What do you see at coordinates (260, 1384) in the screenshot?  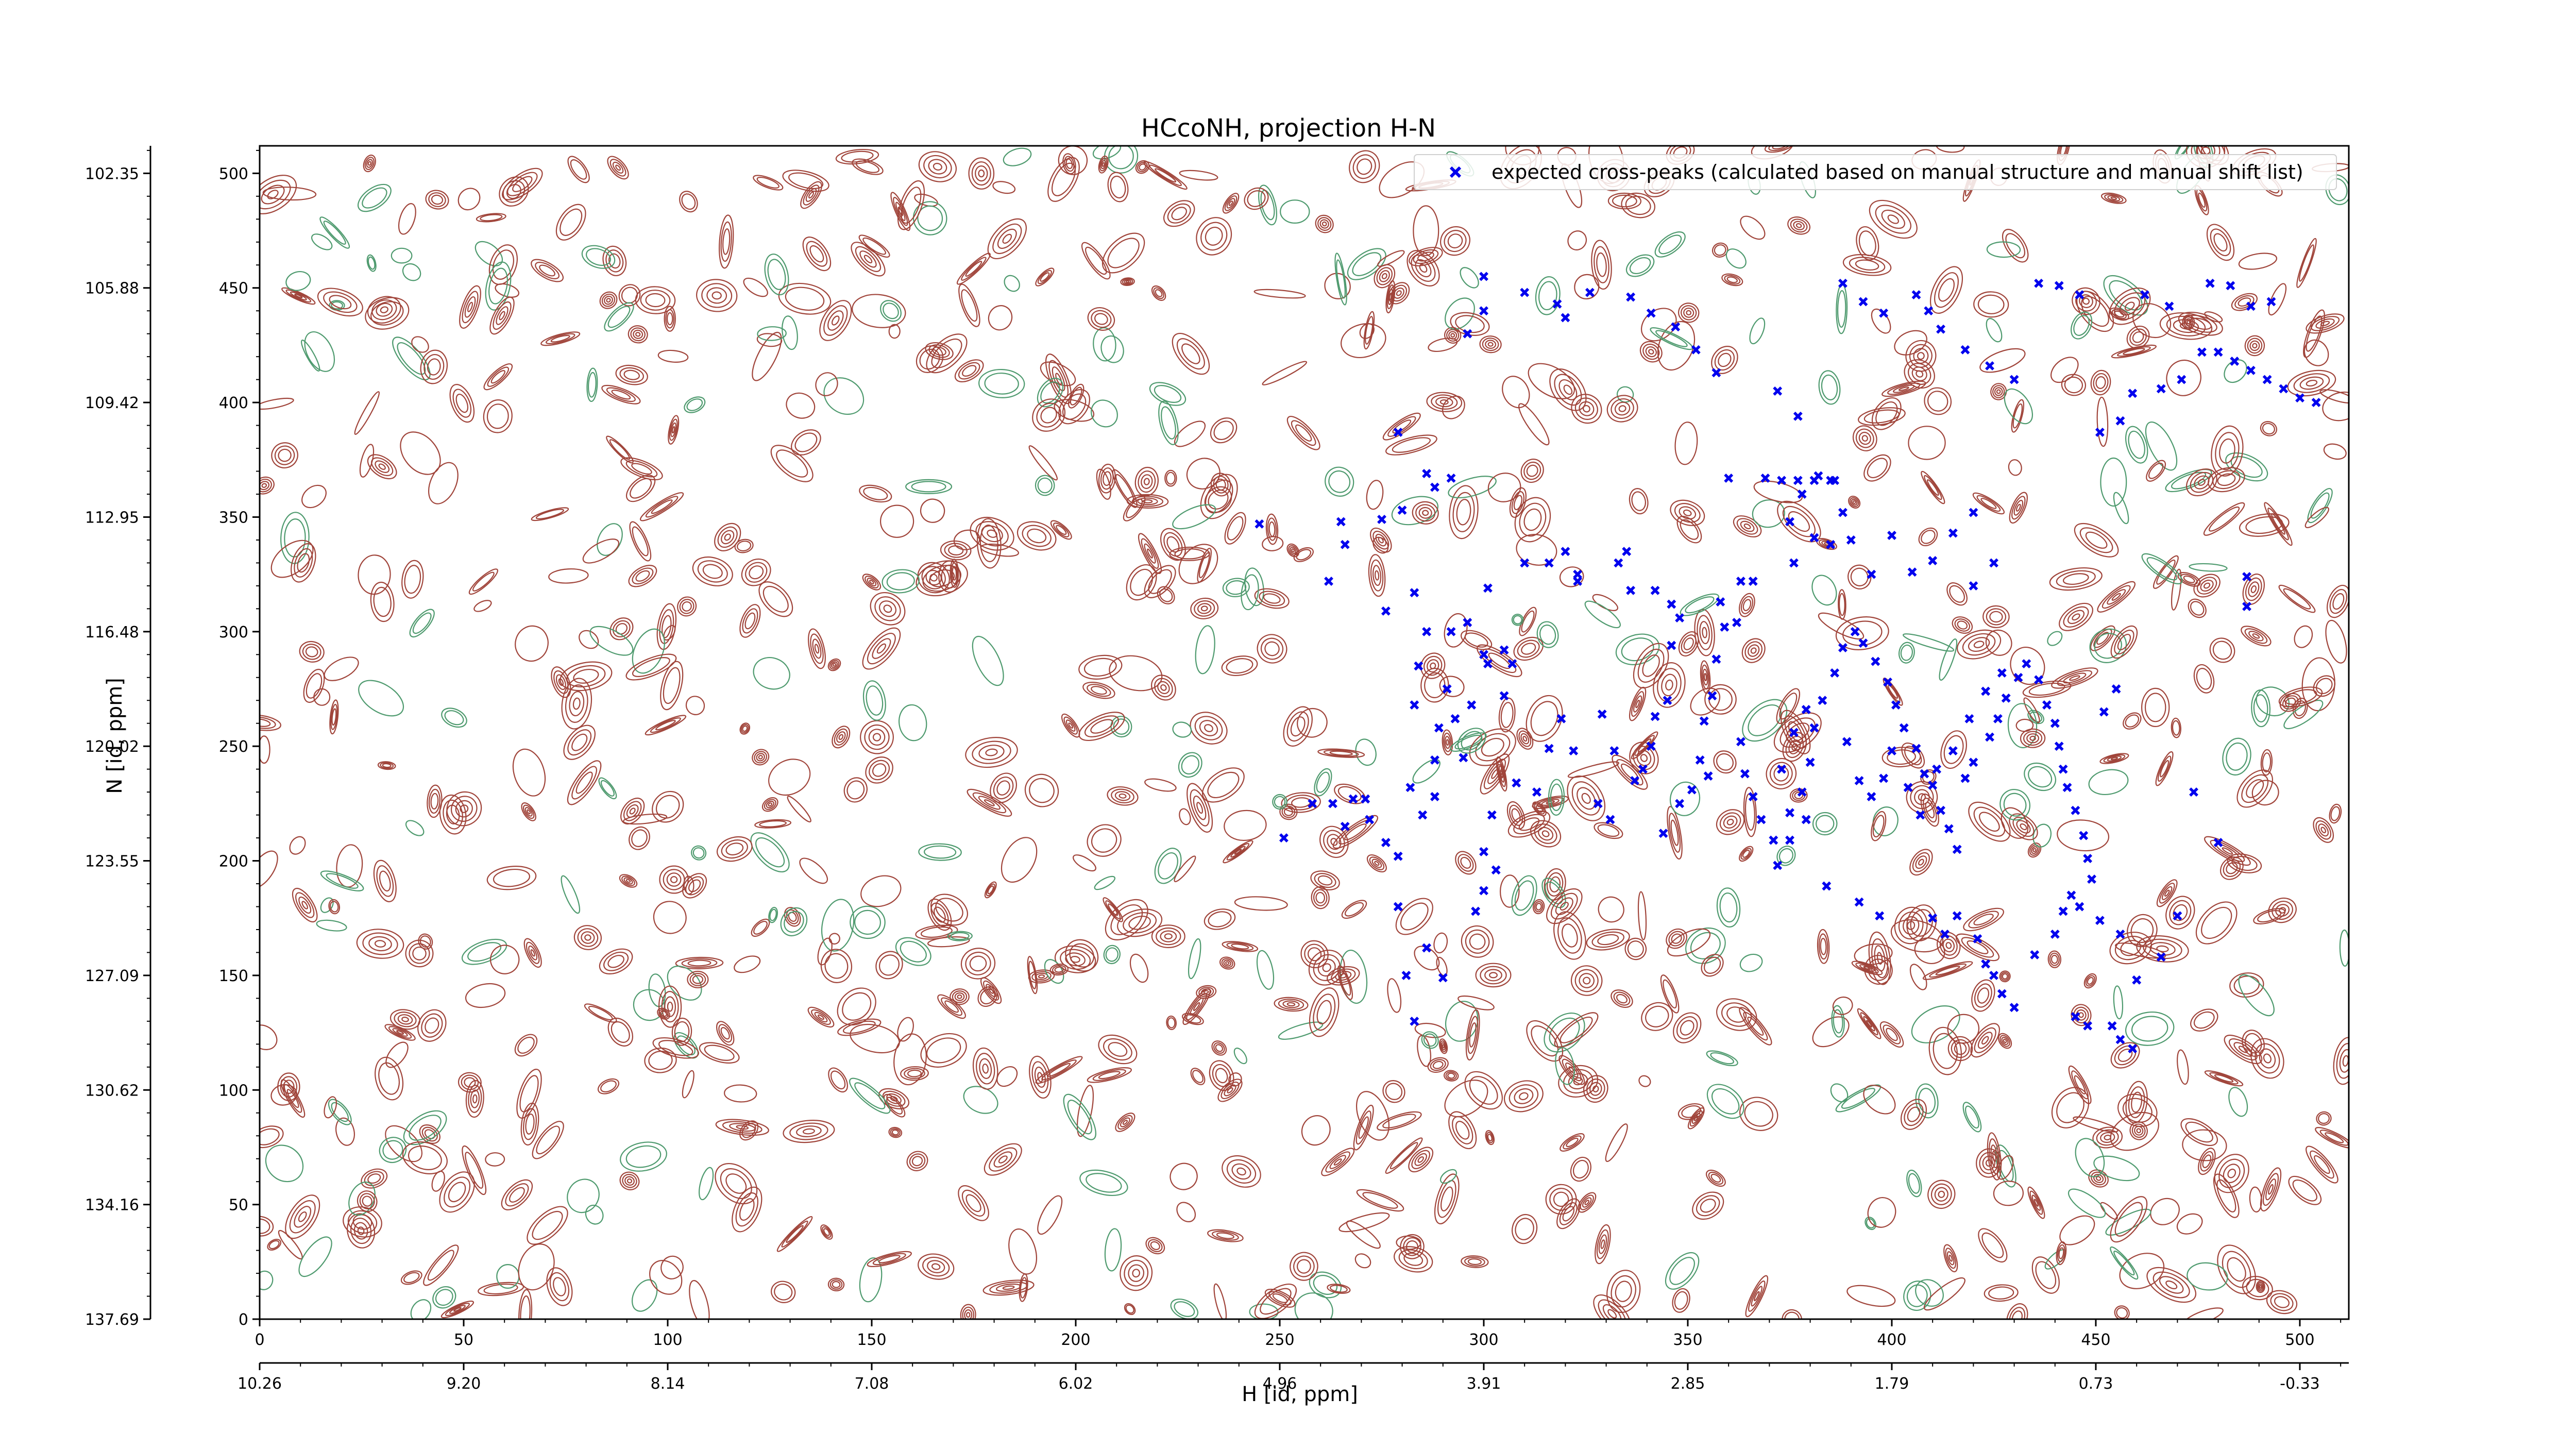 I see `x-ppm-tick-label: 10.26` at bounding box center [260, 1384].